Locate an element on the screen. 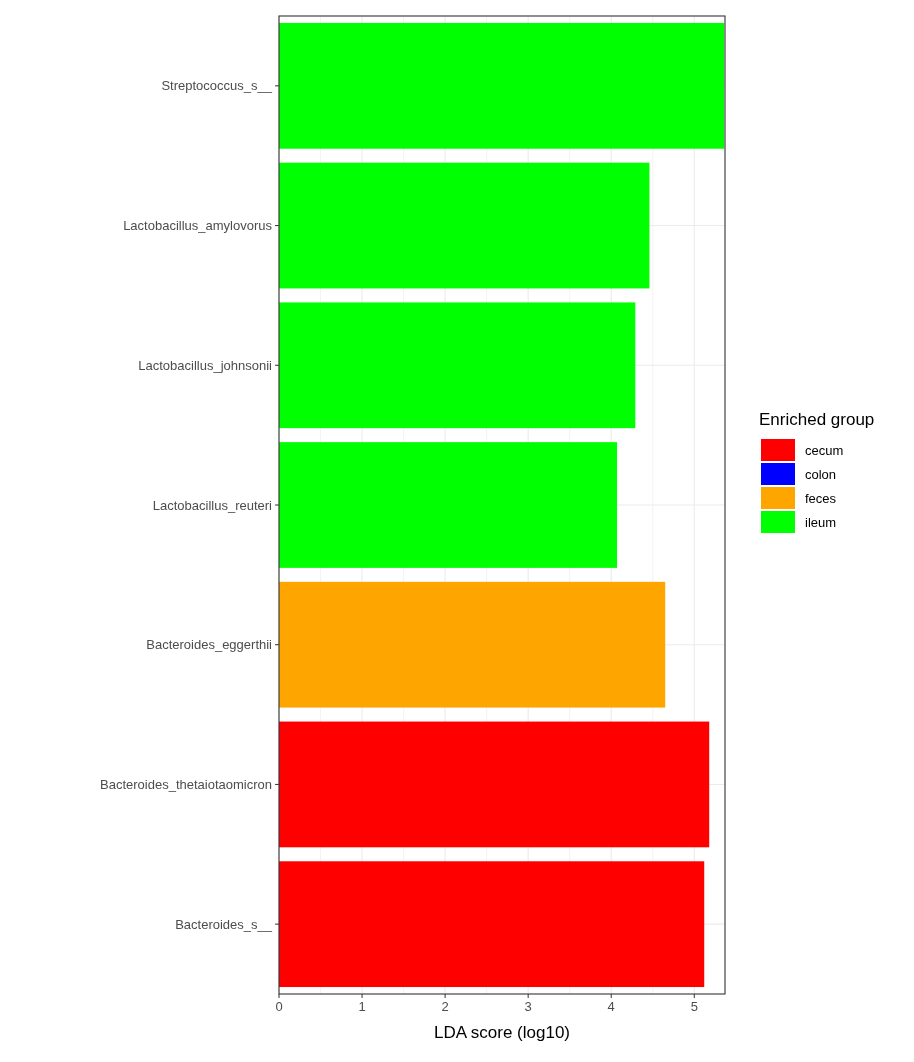 This screenshot has width=914, height=1062. legend-label: cecum is located at coordinates (824, 450).